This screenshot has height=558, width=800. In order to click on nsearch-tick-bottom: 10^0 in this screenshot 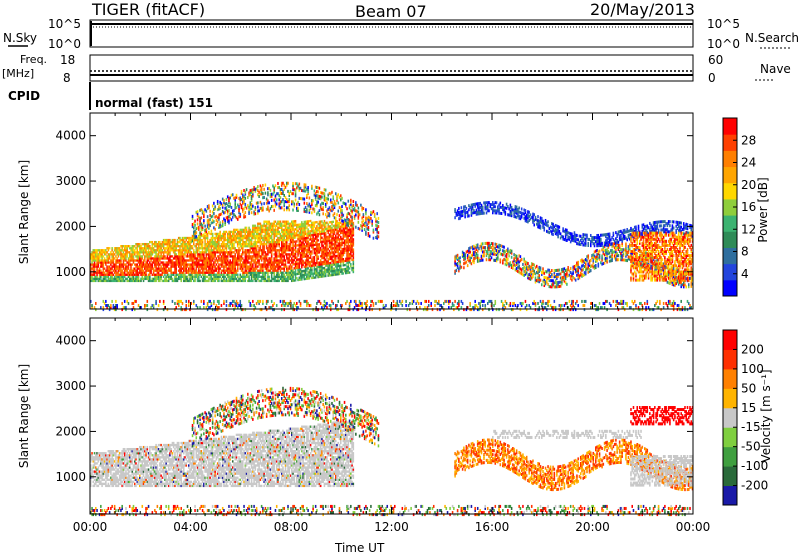, I will do `click(723, 44)`.